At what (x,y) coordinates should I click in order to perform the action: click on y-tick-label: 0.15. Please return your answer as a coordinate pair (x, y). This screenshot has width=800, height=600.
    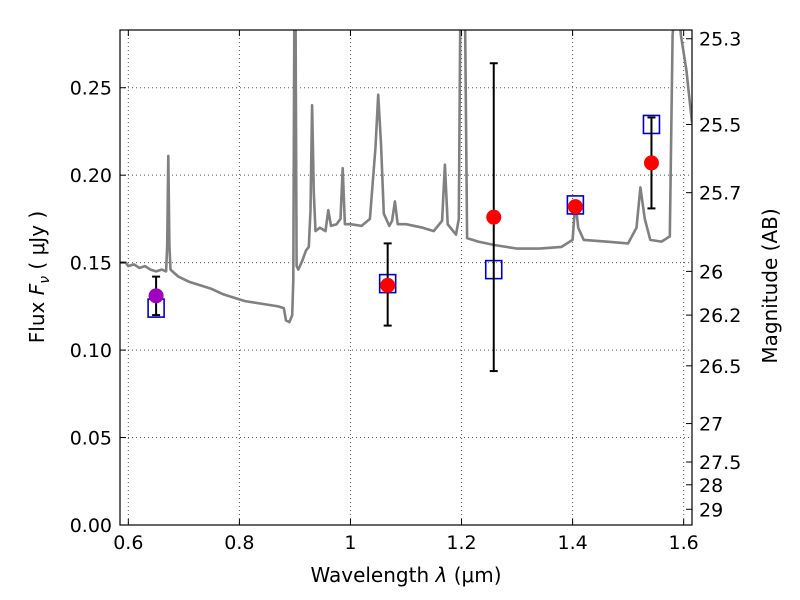
    Looking at the image, I should click on (91, 264).